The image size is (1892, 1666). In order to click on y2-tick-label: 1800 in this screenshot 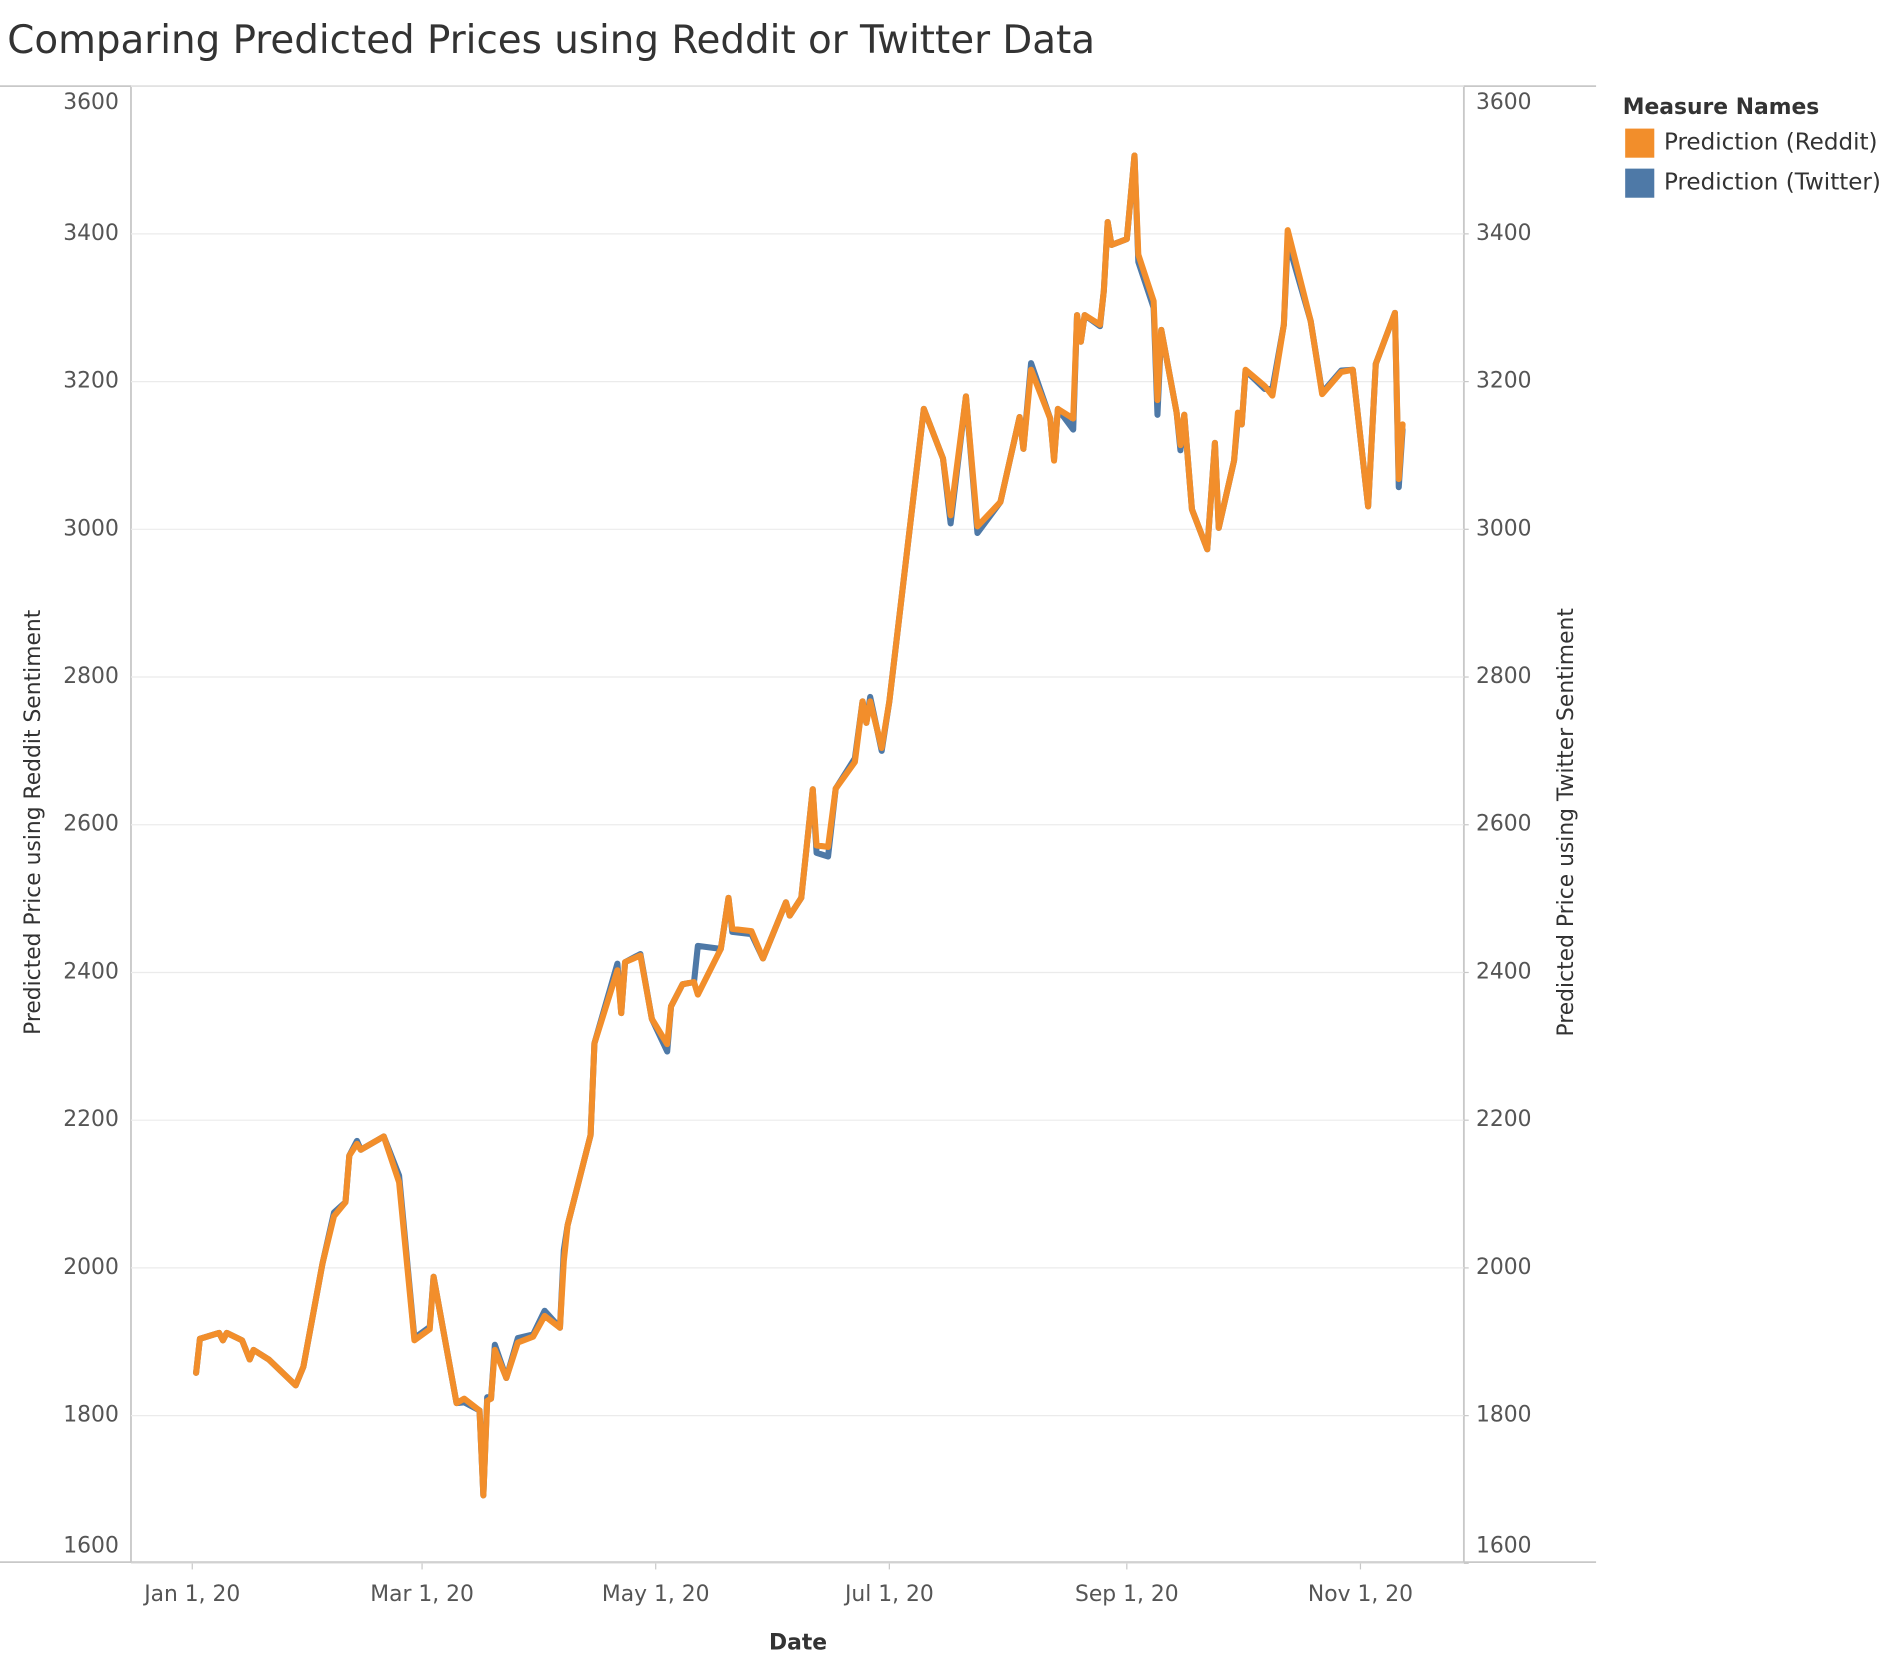, I will do `click(1504, 1415)`.